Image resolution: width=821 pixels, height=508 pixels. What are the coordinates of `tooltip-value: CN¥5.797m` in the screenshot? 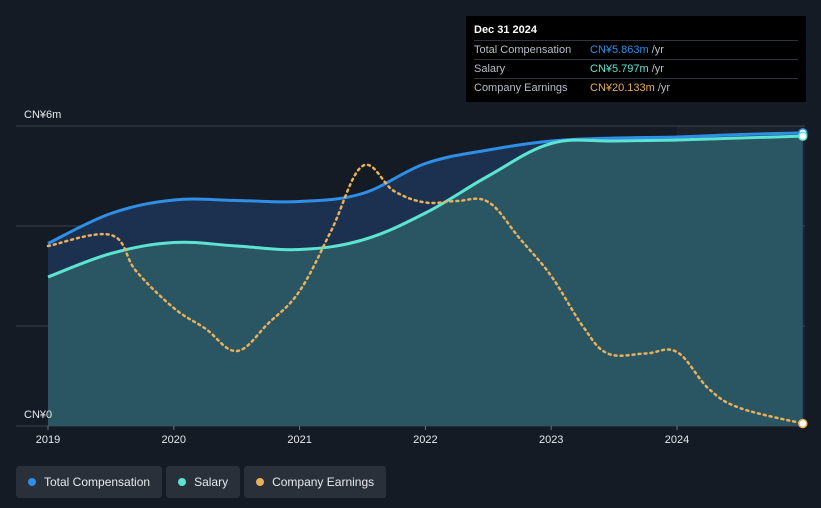 It's located at (619, 69).